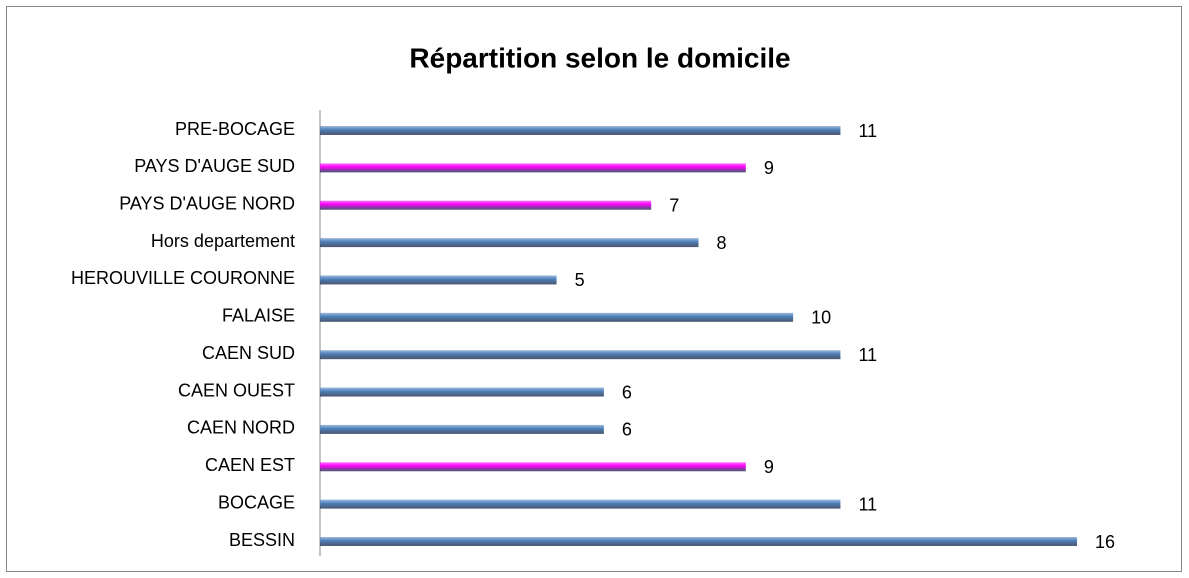 This screenshot has width=1189, height=578. I want to click on y-tick-label: Hors departement, so click(223, 241).